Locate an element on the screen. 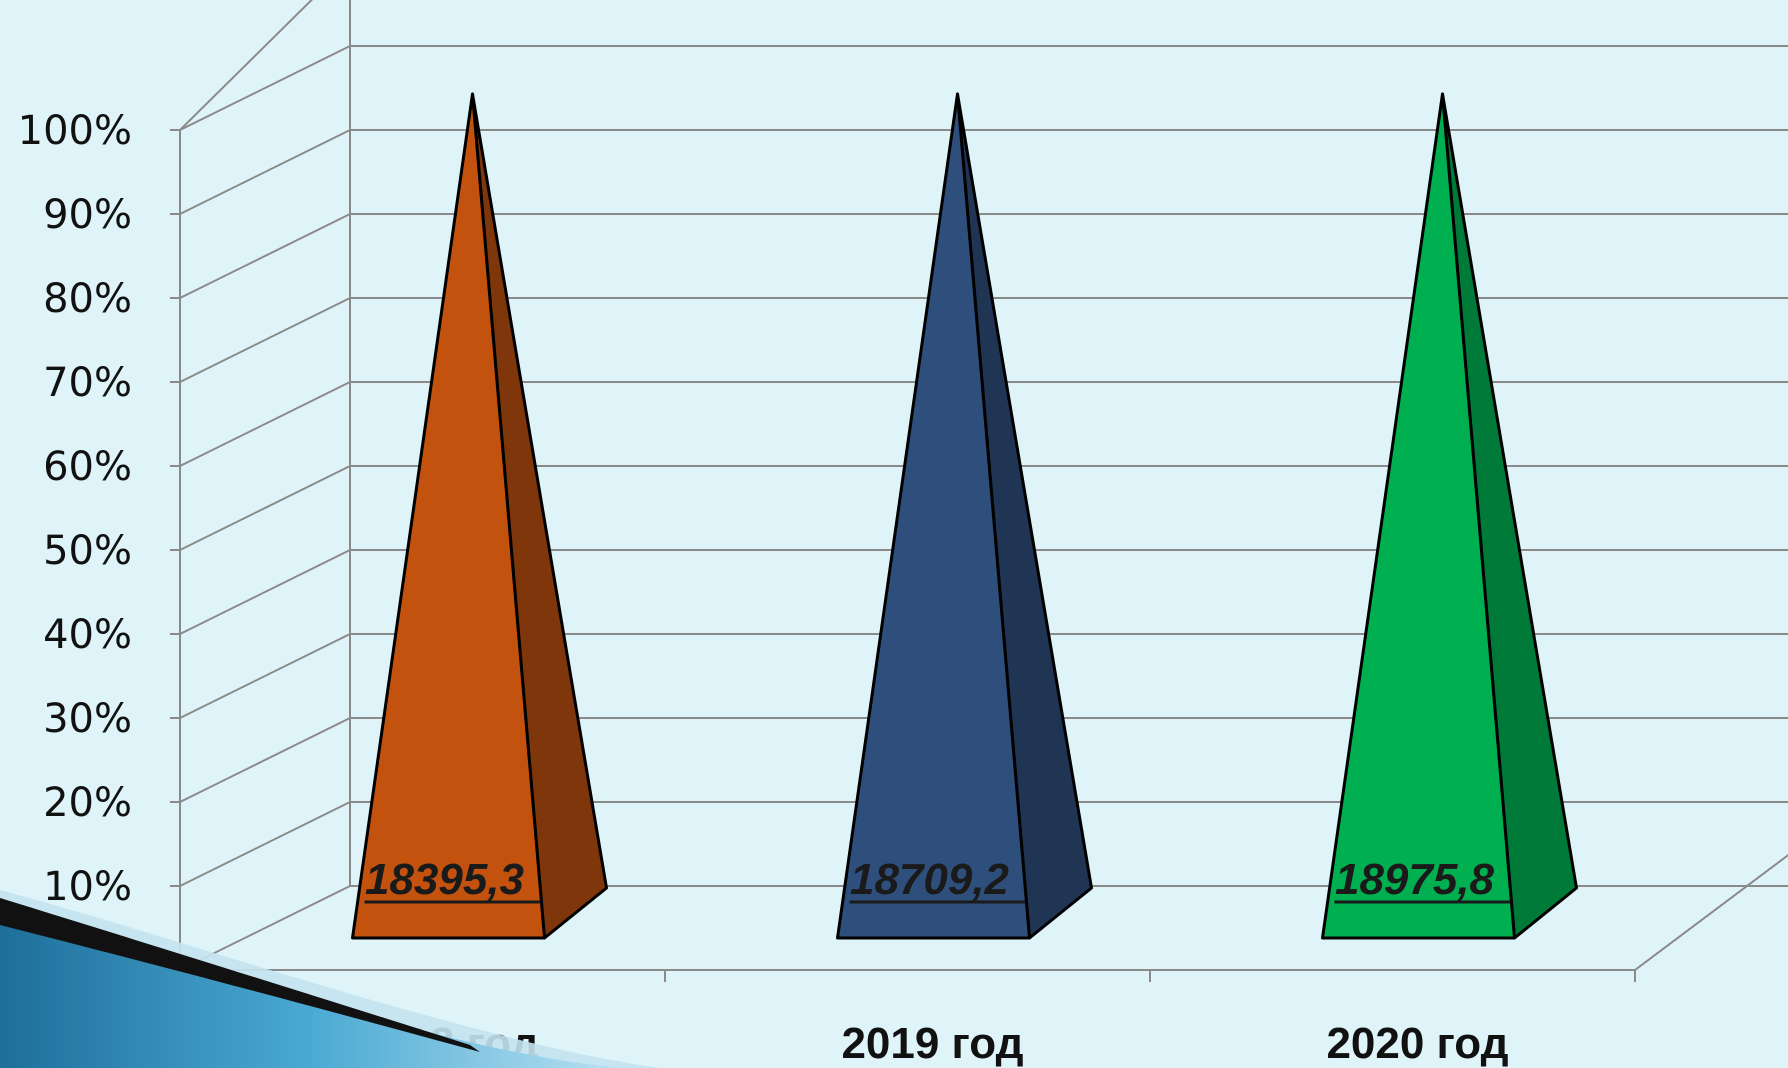 This screenshot has width=1788, height=1068. y-tick-label: 100% is located at coordinates (75, 131).